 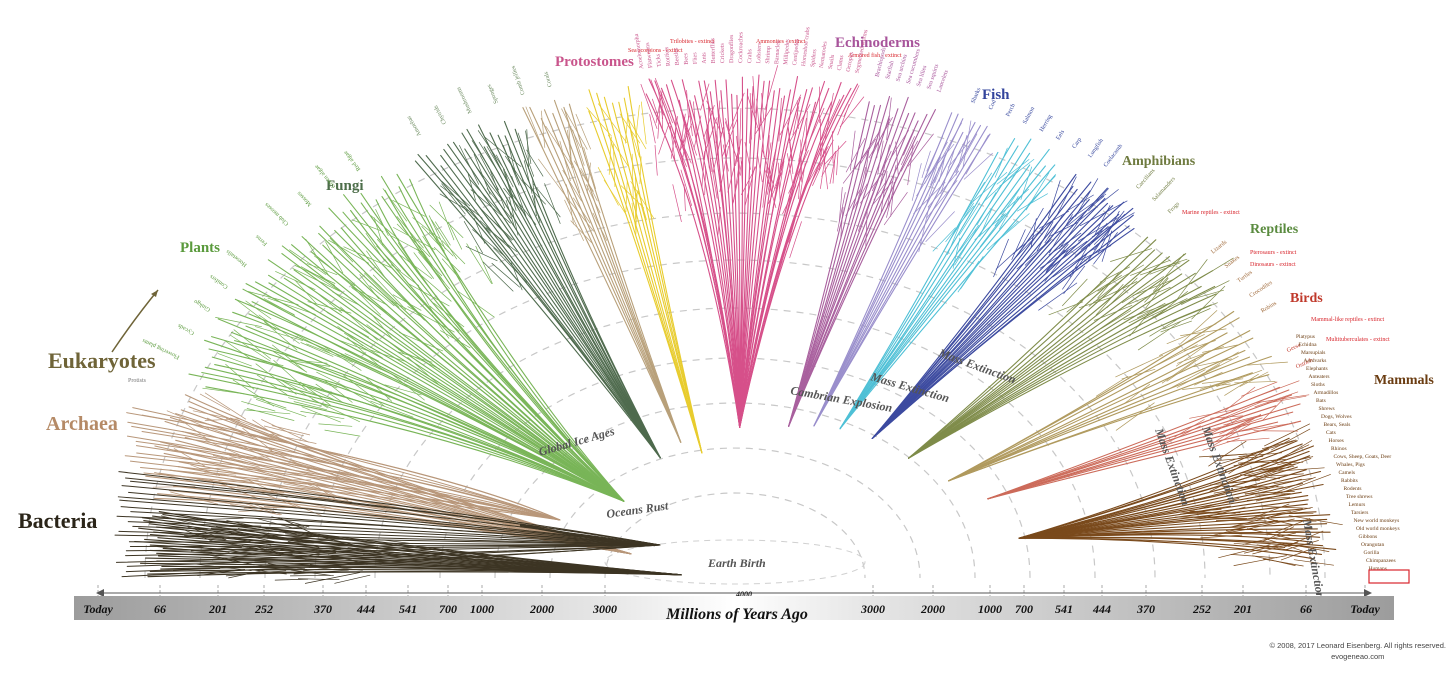 I want to click on axis-tick-right: 541, so click(x=1064, y=609).